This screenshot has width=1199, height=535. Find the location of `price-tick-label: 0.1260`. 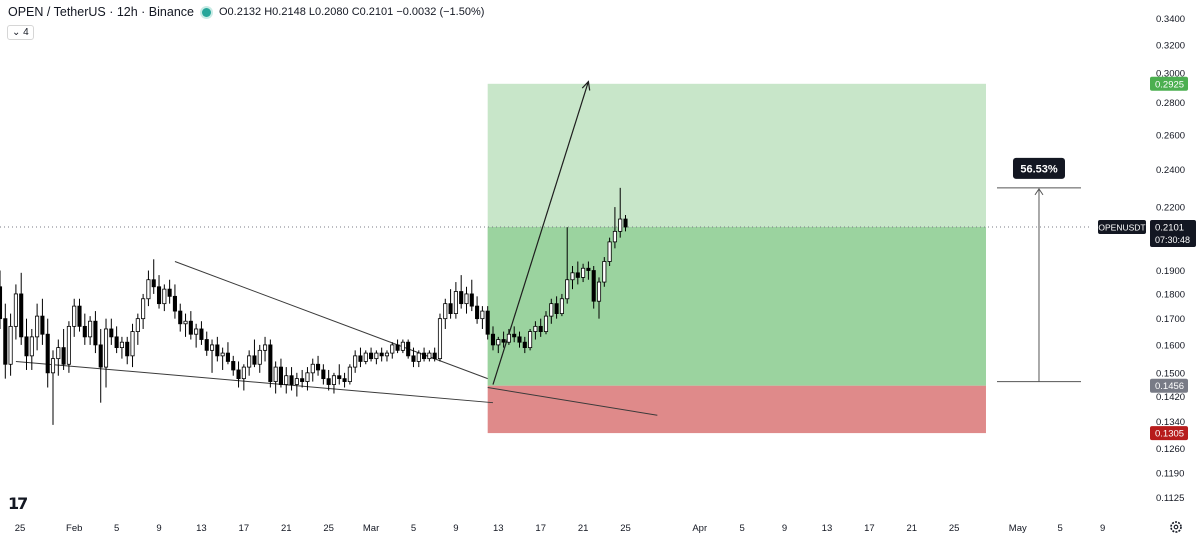

price-tick-label: 0.1260 is located at coordinates (1170, 449).